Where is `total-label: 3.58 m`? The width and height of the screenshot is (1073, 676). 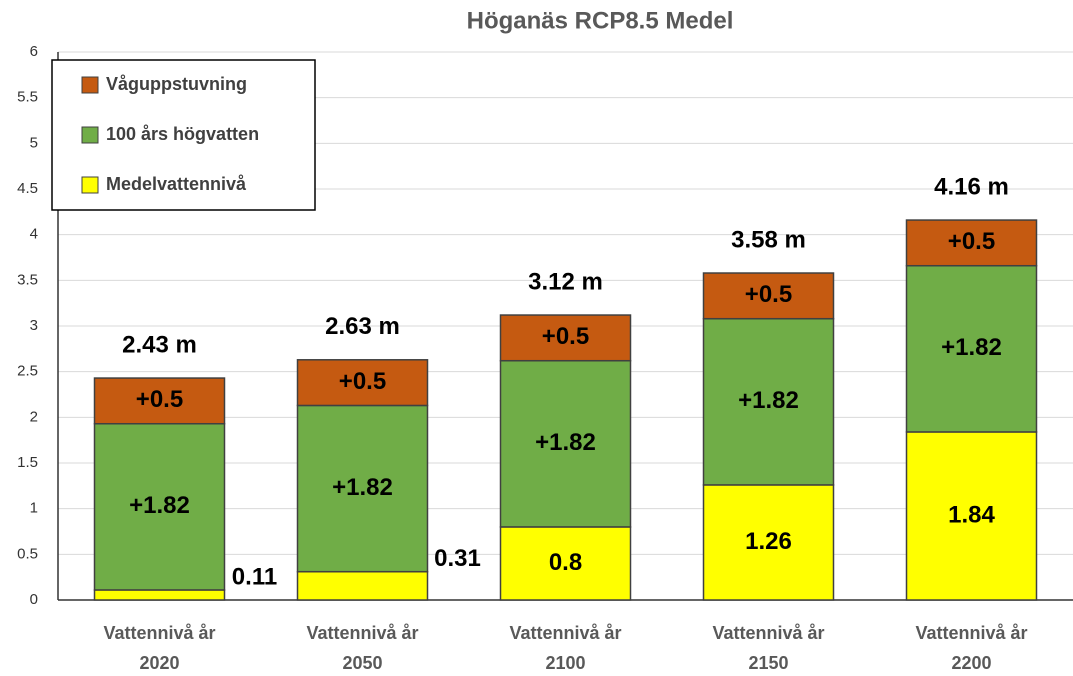 total-label: 3.58 m is located at coordinates (768, 239).